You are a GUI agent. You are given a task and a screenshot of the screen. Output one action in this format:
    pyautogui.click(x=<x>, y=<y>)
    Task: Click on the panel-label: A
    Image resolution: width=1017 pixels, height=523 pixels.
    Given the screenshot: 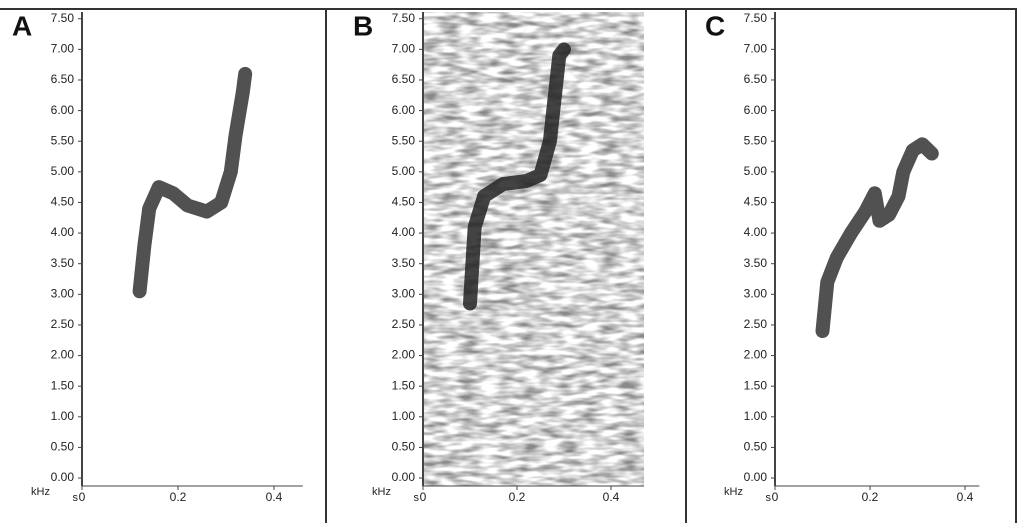 What is the action you would take?
    pyautogui.click(x=22, y=25)
    